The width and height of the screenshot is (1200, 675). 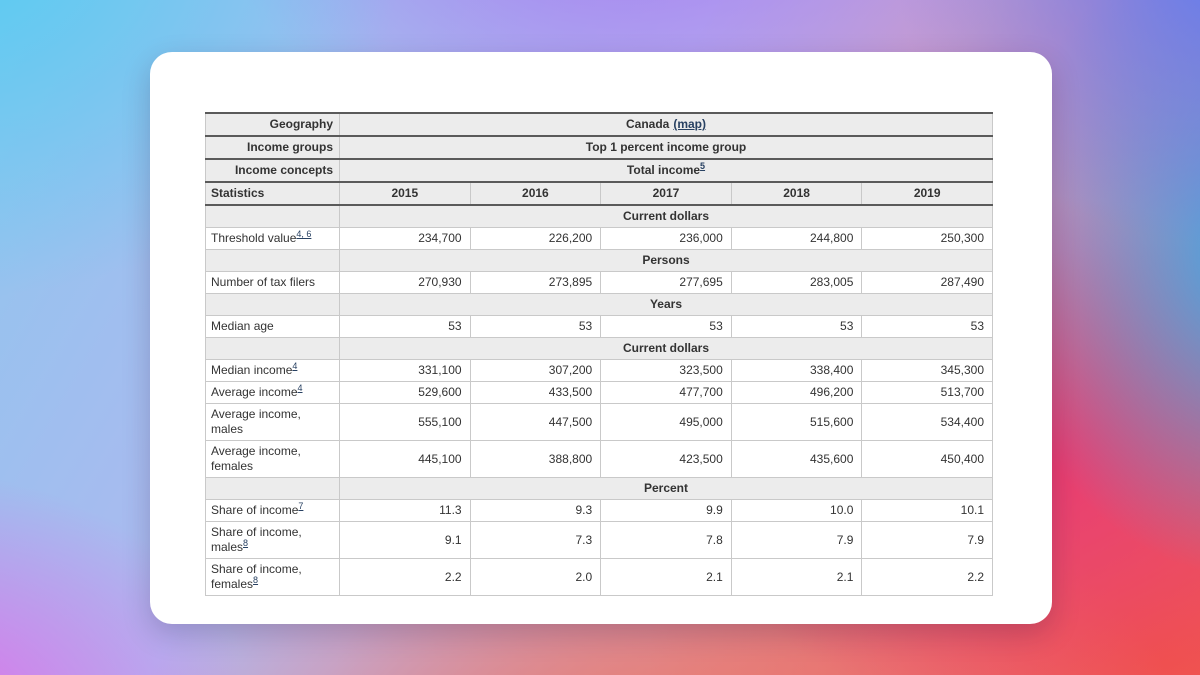 I want to click on table-row: Share of income7 11.3 9.3 9.9 10.0 10.1, so click(x=599, y=510).